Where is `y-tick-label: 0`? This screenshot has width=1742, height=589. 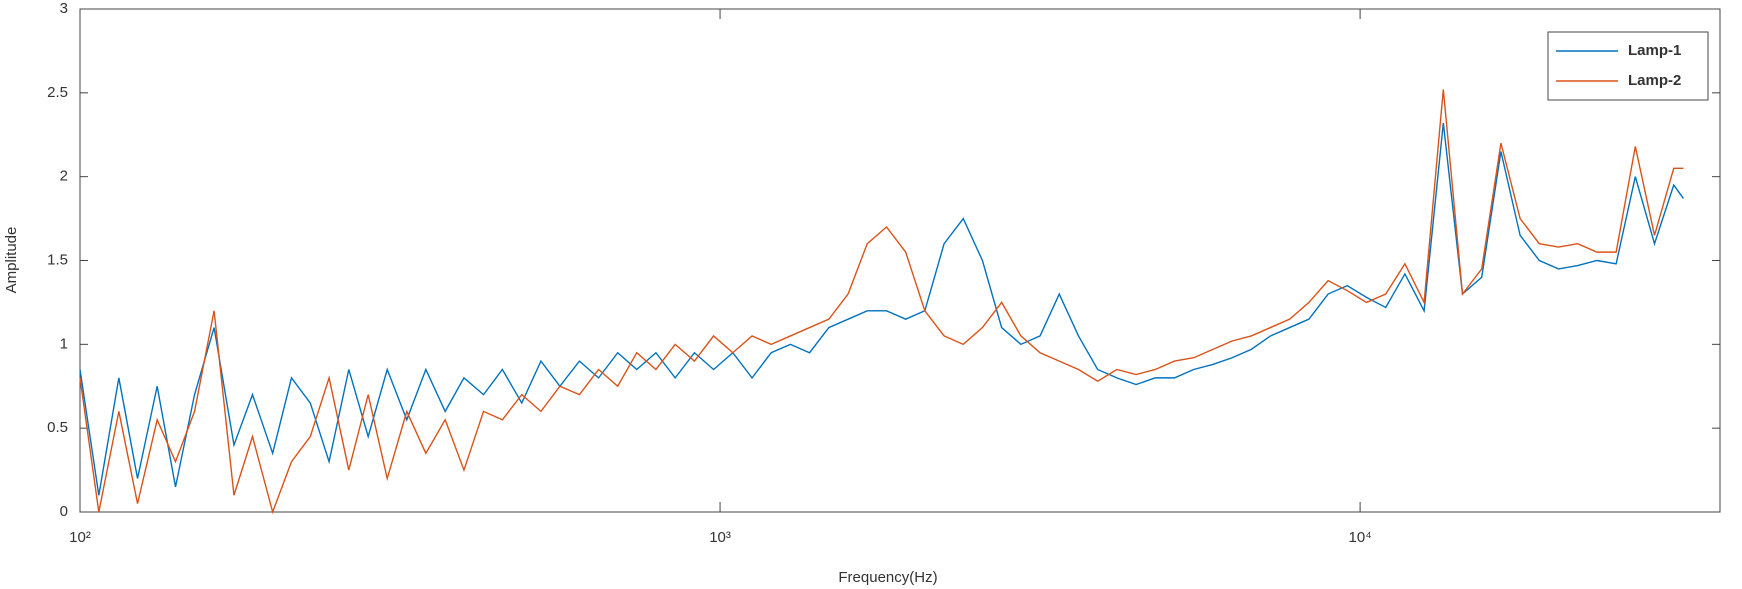 y-tick-label: 0 is located at coordinates (64, 511).